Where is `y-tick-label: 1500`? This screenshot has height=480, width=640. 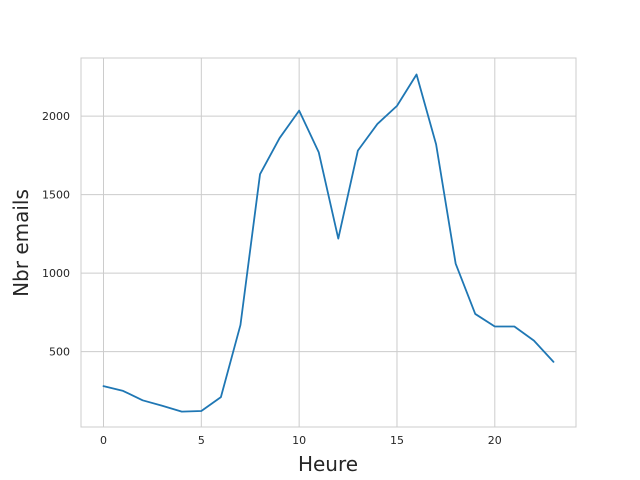
y-tick-label: 1500 is located at coordinates (56, 195).